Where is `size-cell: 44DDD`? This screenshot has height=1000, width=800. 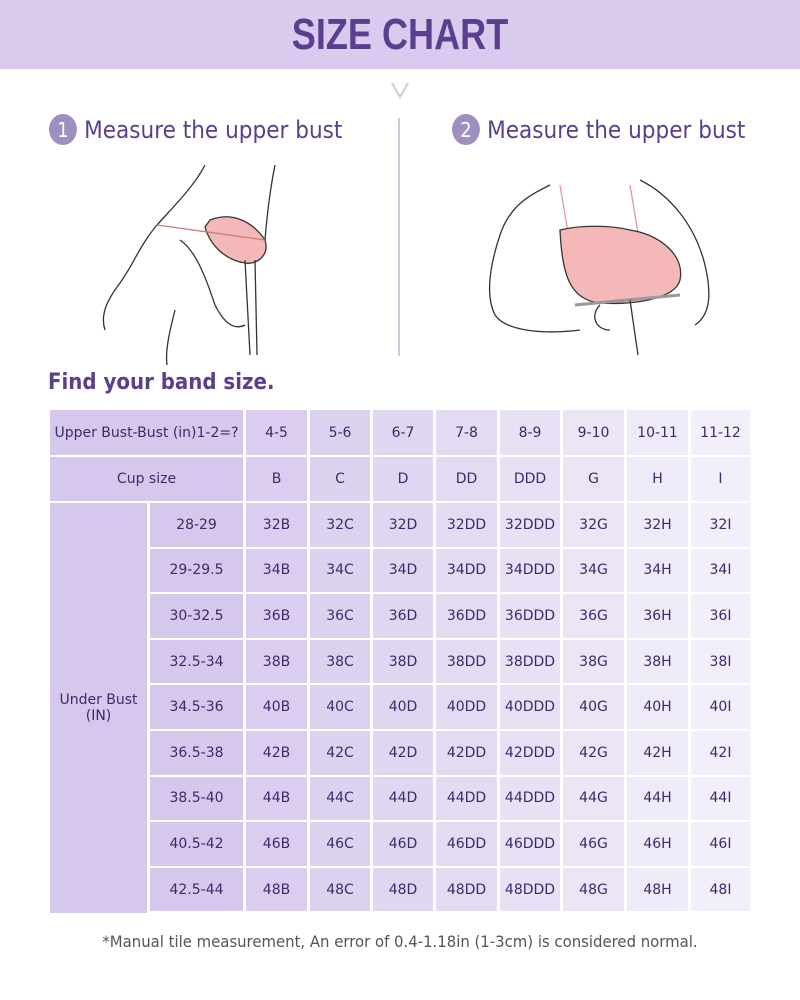 size-cell: 44DDD is located at coordinates (530, 798).